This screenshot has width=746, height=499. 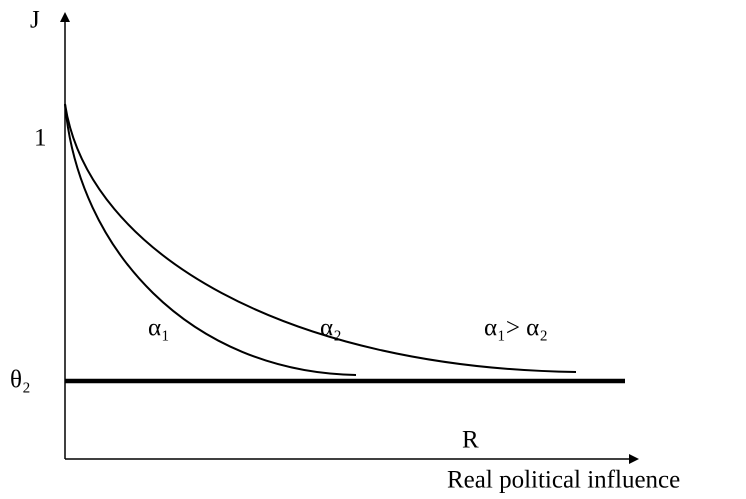 What do you see at coordinates (20, 380) in the screenshot?
I see `y-mark-theta: θ₂` at bounding box center [20, 380].